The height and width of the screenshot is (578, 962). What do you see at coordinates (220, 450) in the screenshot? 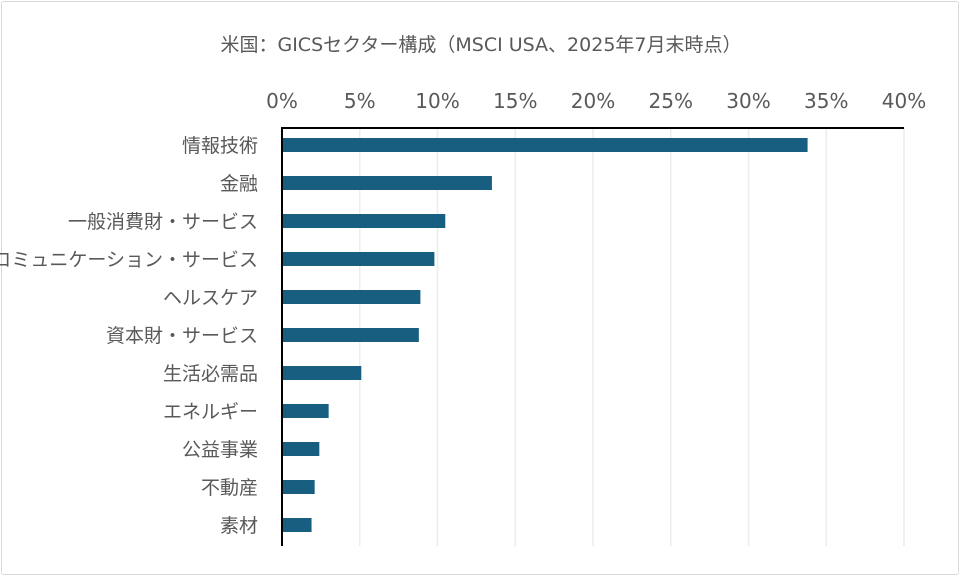
I see `category-label: 公益事業` at bounding box center [220, 450].